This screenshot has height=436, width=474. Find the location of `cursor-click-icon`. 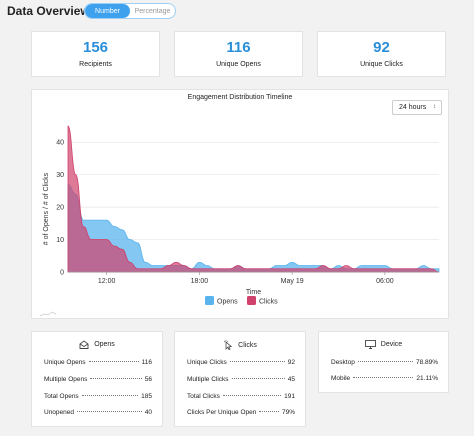

cursor-click-icon is located at coordinates (228, 345).